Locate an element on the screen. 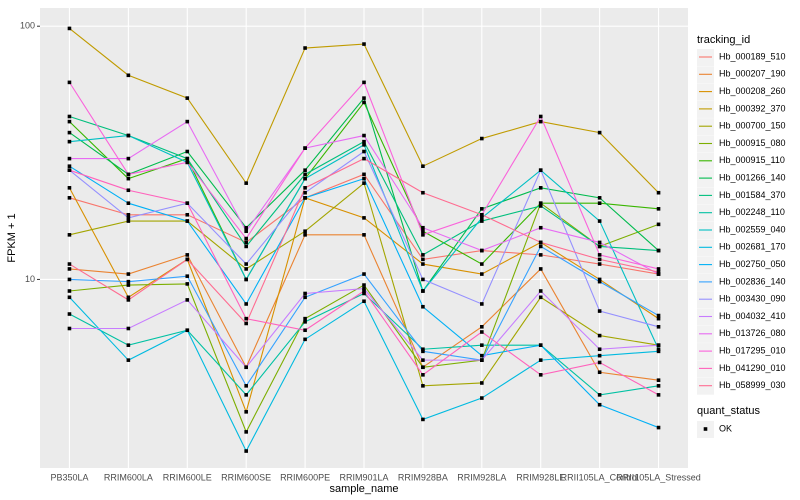 This screenshot has width=800, height=500. legend-label: Hb_000915_080 is located at coordinates (752, 143).